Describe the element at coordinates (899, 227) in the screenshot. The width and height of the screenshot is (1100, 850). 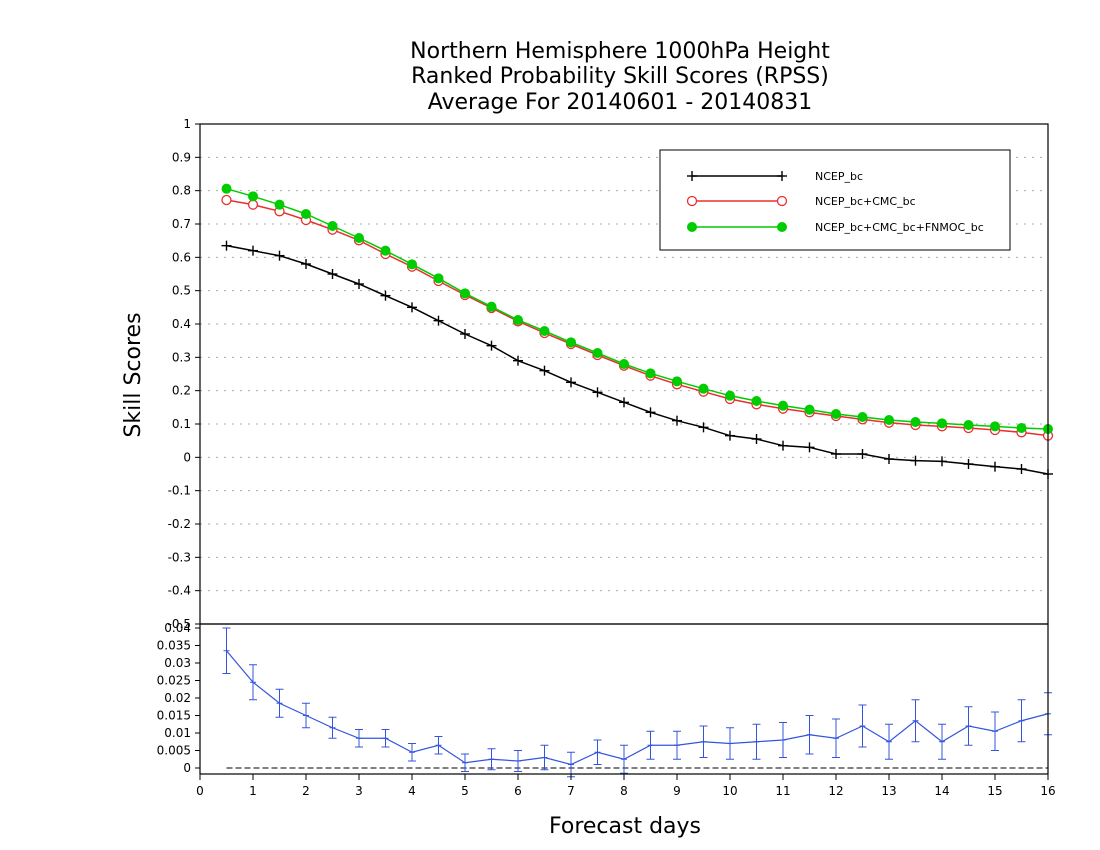
I see `legend-label: NCEP_bc+CMC_bc+FNMOC_bc` at that location.